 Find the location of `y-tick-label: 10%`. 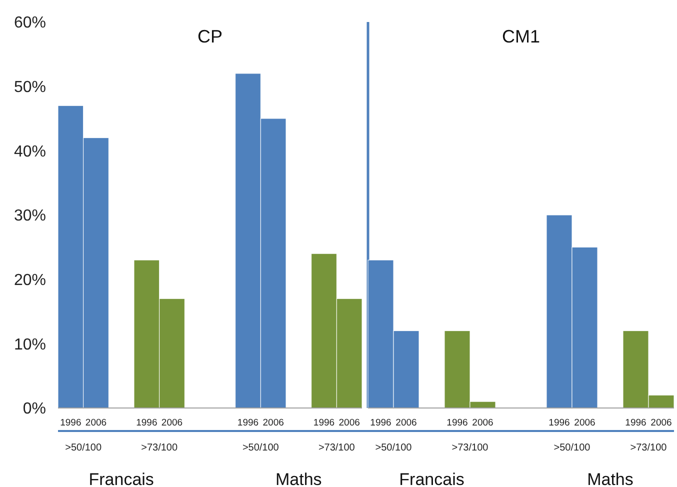

y-tick-label: 10% is located at coordinates (30, 345).